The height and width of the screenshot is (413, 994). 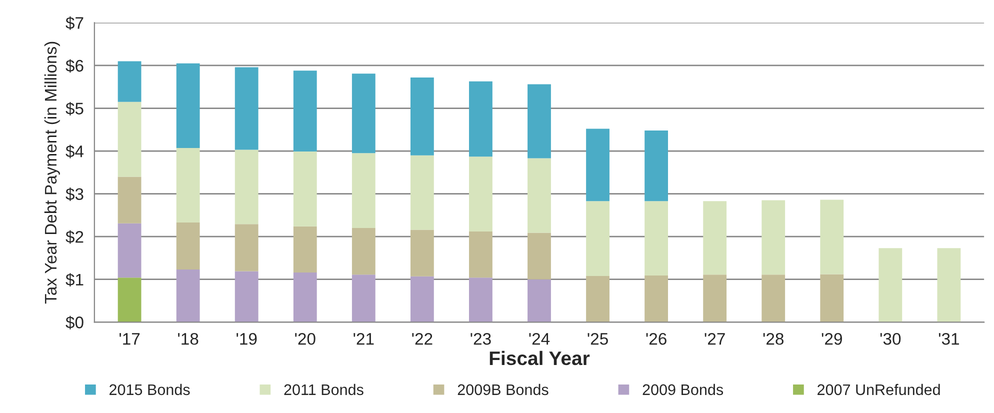 What do you see at coordinates (422, 338) in the screenshot?
I see `x-tick-label: '22` at bounding box center [422, 338].